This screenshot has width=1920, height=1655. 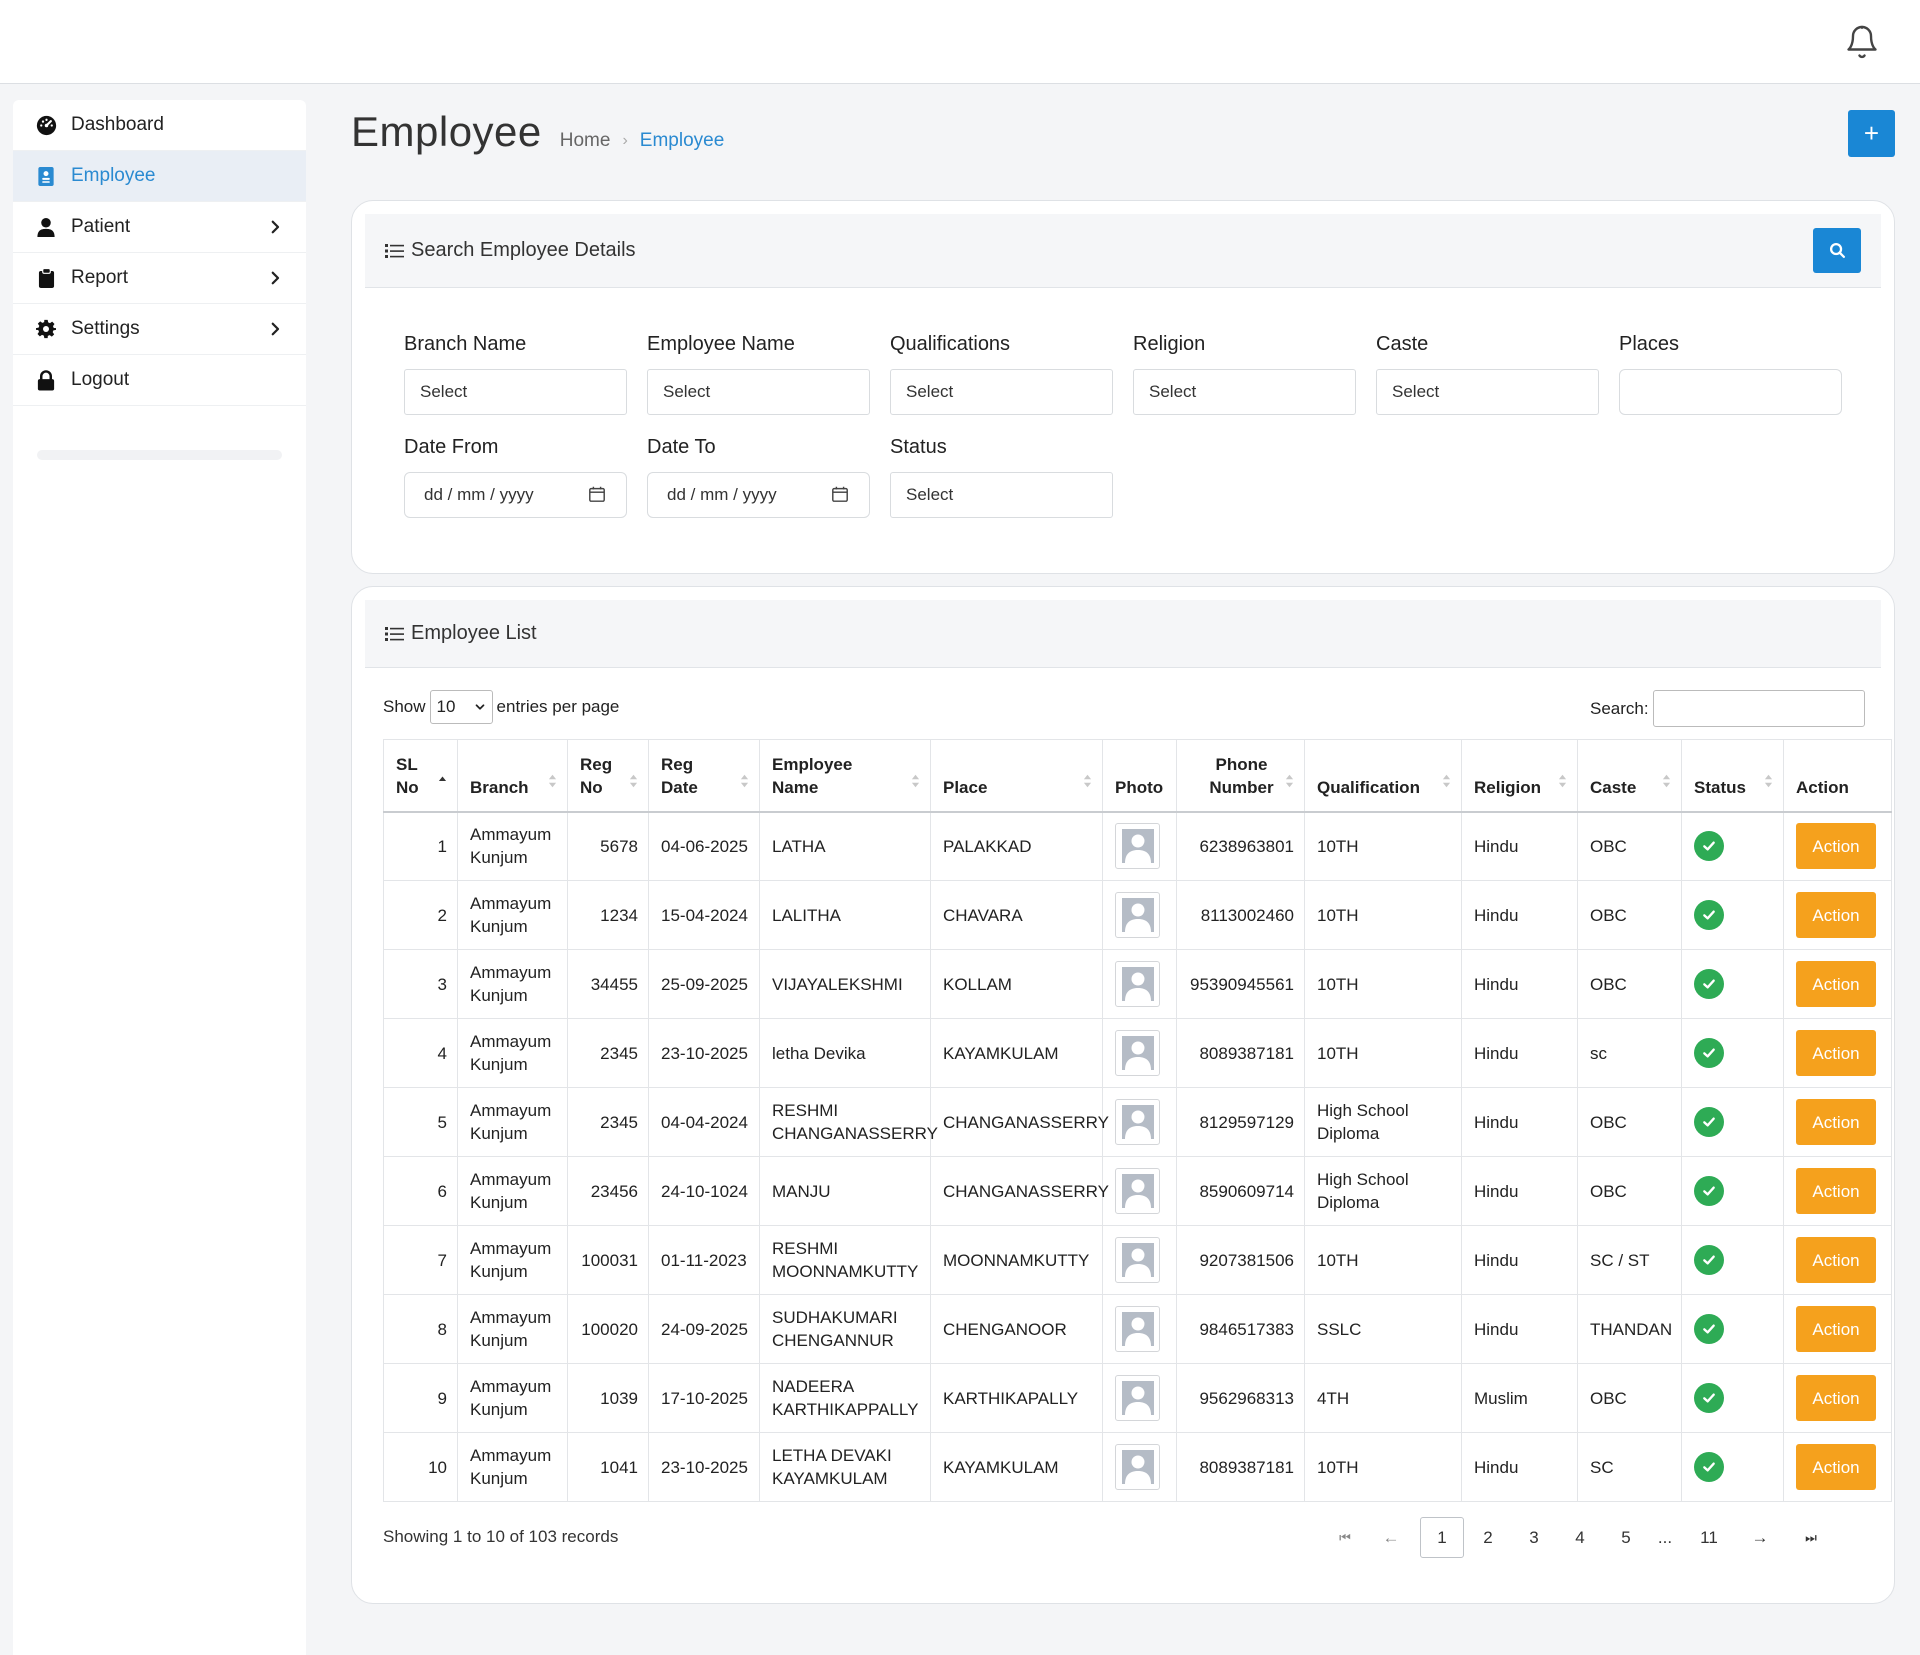 What do you see at coordinates (1240, 1467) in the screenshot?
I see `cell-phone-number: 8089387181` at bounding box center [1240, 1467].